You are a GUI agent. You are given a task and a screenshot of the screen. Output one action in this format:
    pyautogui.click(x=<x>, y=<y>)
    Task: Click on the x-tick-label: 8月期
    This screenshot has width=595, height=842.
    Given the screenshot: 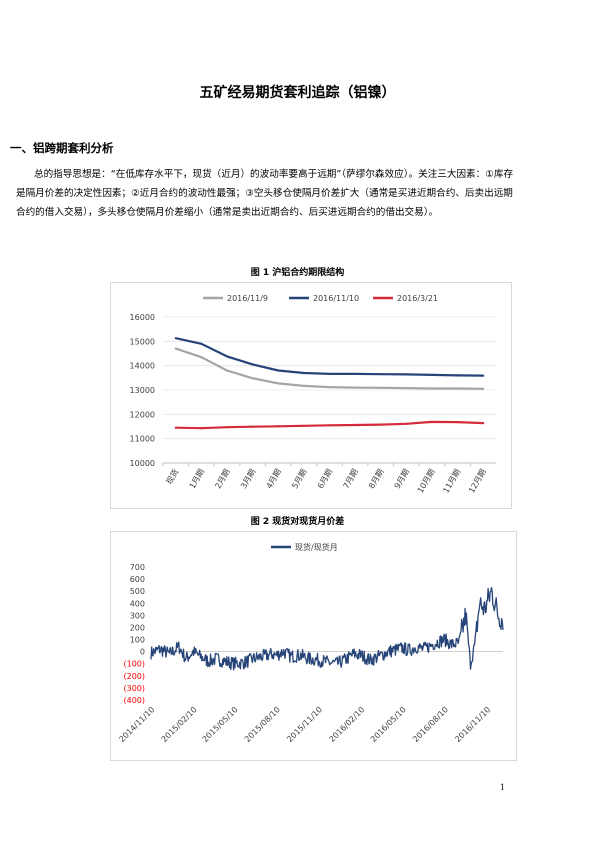 What is the action you would take?
    pyautogui.click(x=376, y=479)
    